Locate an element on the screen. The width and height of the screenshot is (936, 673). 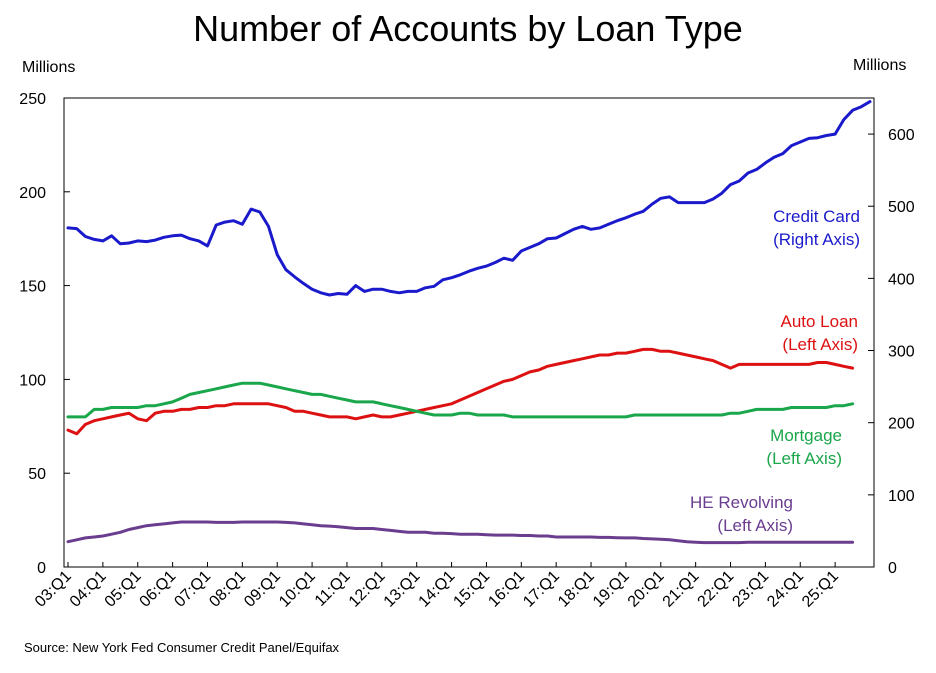
left-tick-label: 0 is located at coordinates (41, 568).